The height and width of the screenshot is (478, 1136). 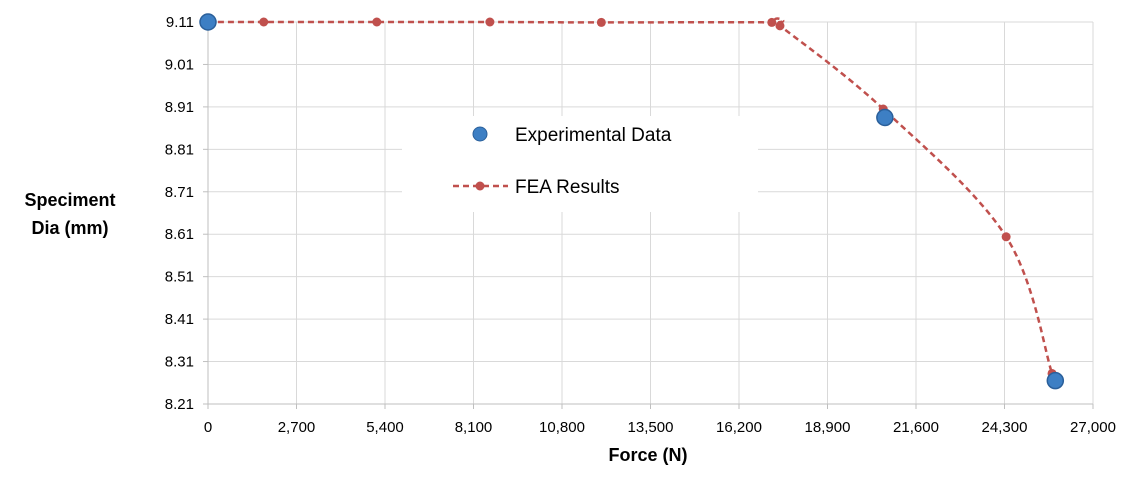 What do you see at coordinates (474, 427) in the screenshot?
I see `x-tick-label: 8,100` at bounding box center [474, 427].